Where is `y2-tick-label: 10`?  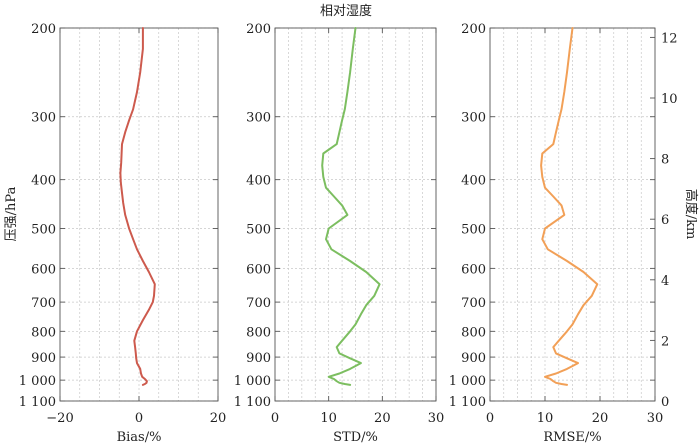
y2-tick-label: 10 is located at coordinates (669, 99).